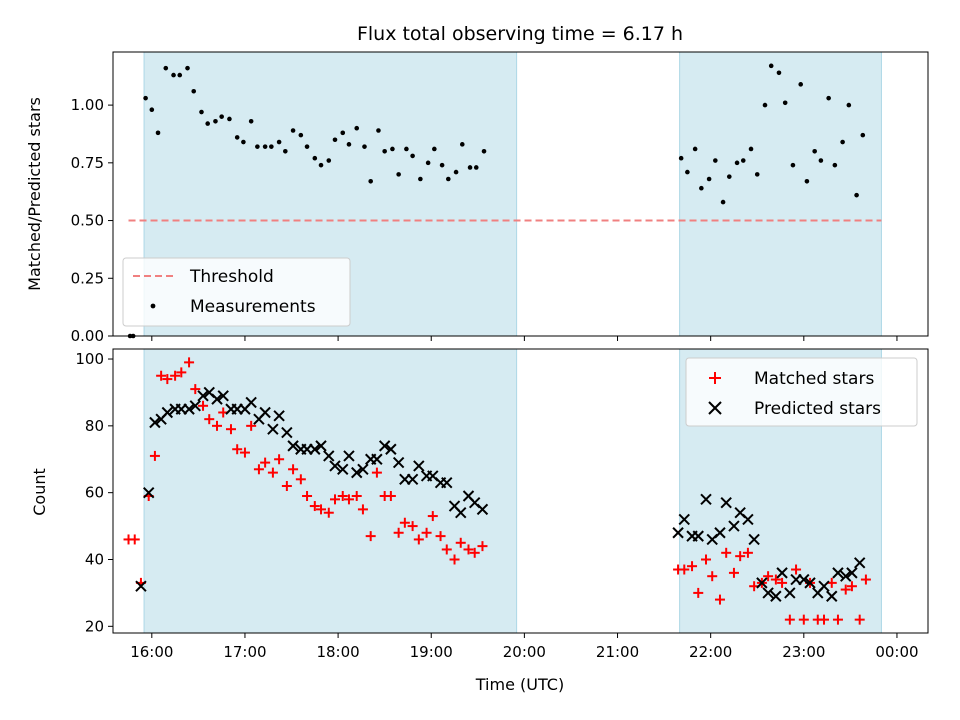 The height and width of the screenshot is (720, 960). What do you see at coordinates (87, 163) in the screenshot?
I see `y-tick-label-top-3: 0.75` at bounding box center [87, 163].